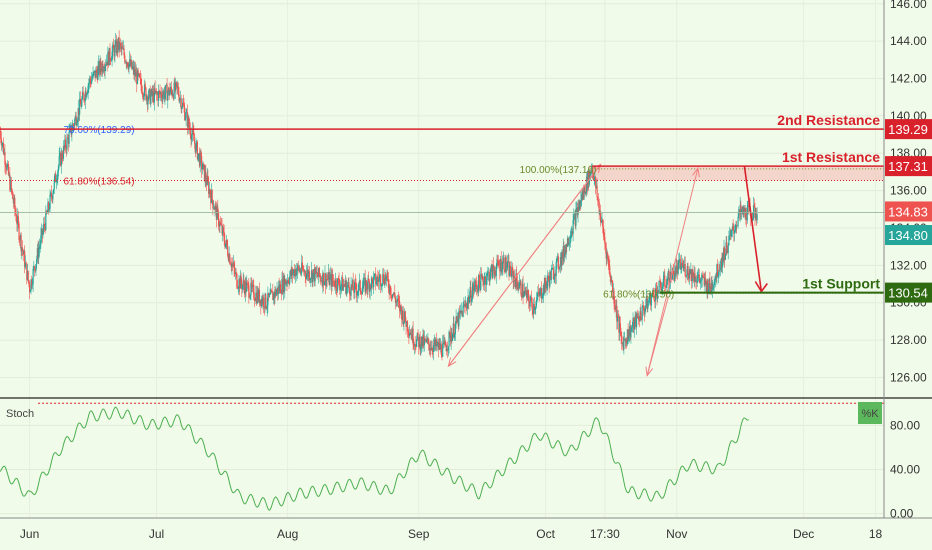 This screenshot has width=932, height=550. Describe the element at coordinates (902, 514) in the screenshot. I see `stoch-tick-label: 0.00` at that location.